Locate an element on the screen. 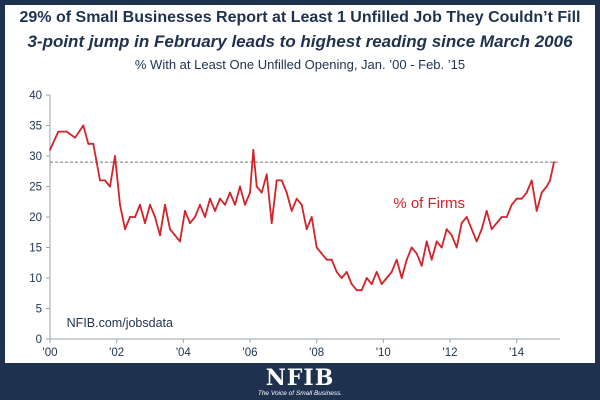 The image size is (600, 400). x-tick-label: '08 is located at coordinates (316, 353).